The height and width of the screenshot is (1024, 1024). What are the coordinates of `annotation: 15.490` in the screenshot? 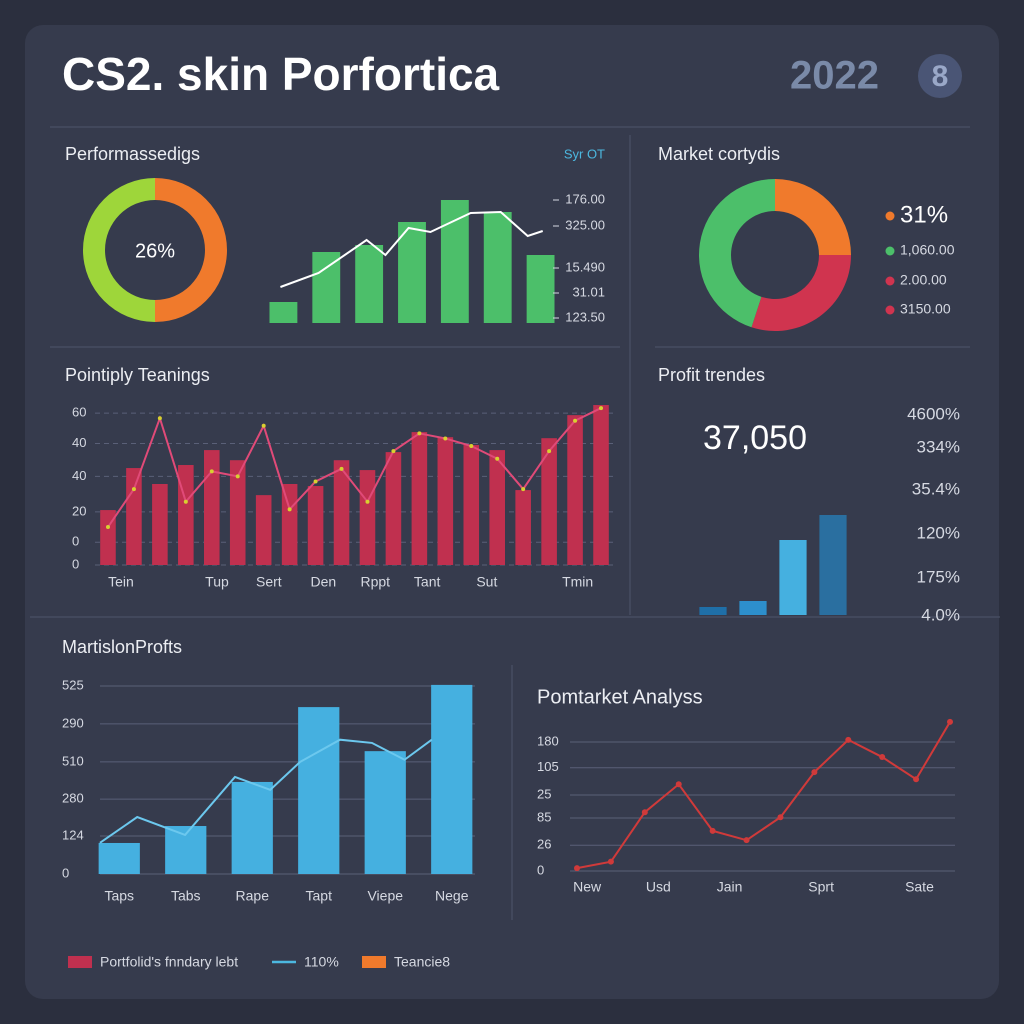 It's located at (585, 266).